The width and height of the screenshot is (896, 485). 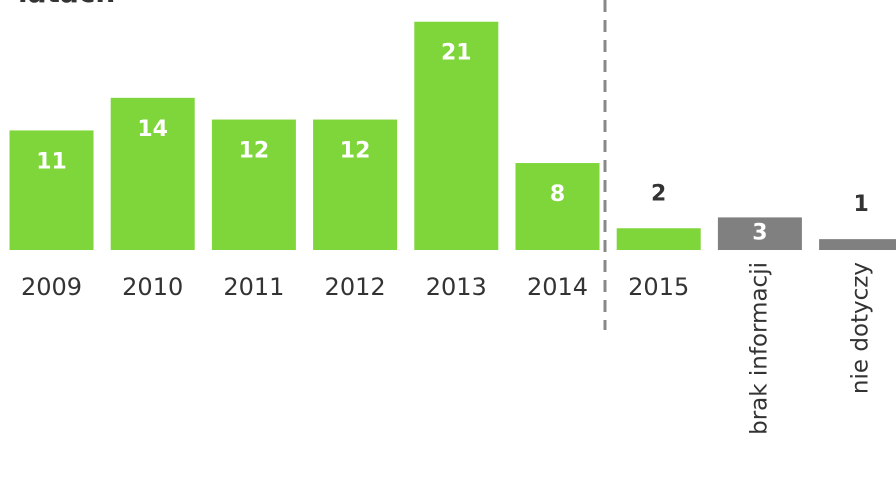 What do you see at coordinates (456, 53) in the screenshot?
I see `value-label: 21` at bounding box center [456, 53].